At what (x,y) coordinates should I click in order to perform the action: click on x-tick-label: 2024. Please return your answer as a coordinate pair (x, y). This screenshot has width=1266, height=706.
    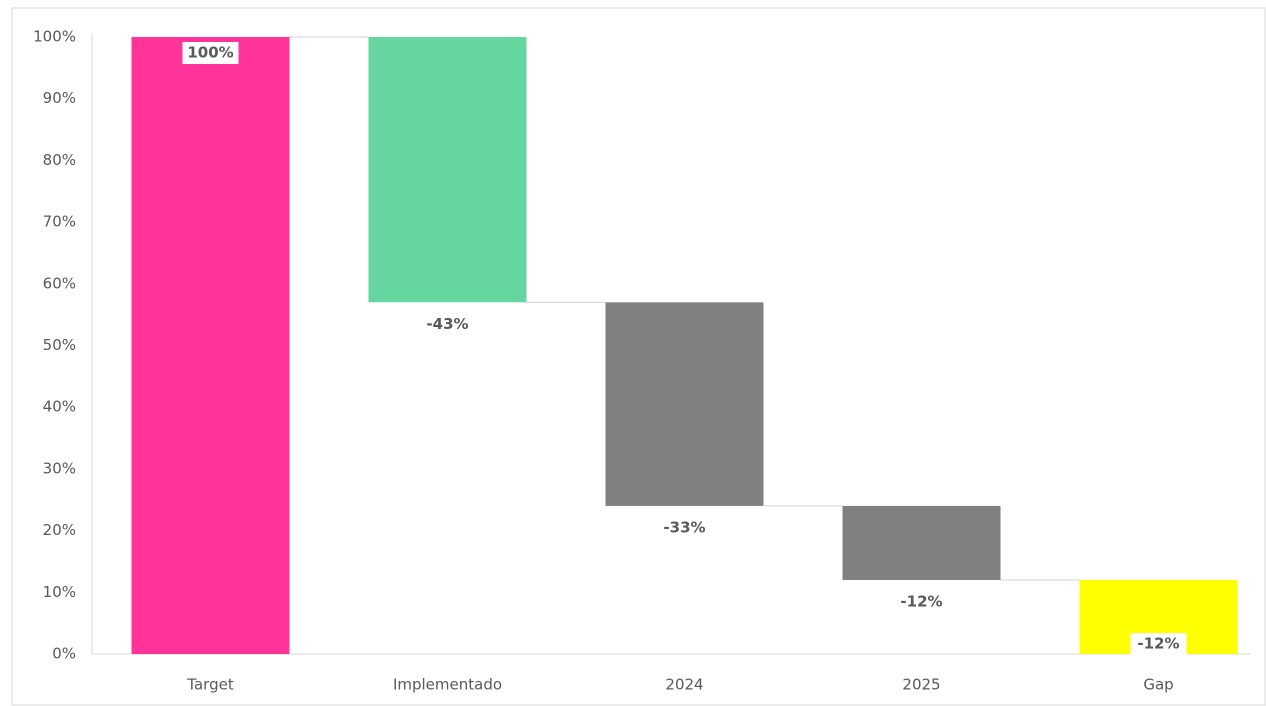
    Looking at the image, I should click on (684, 685).